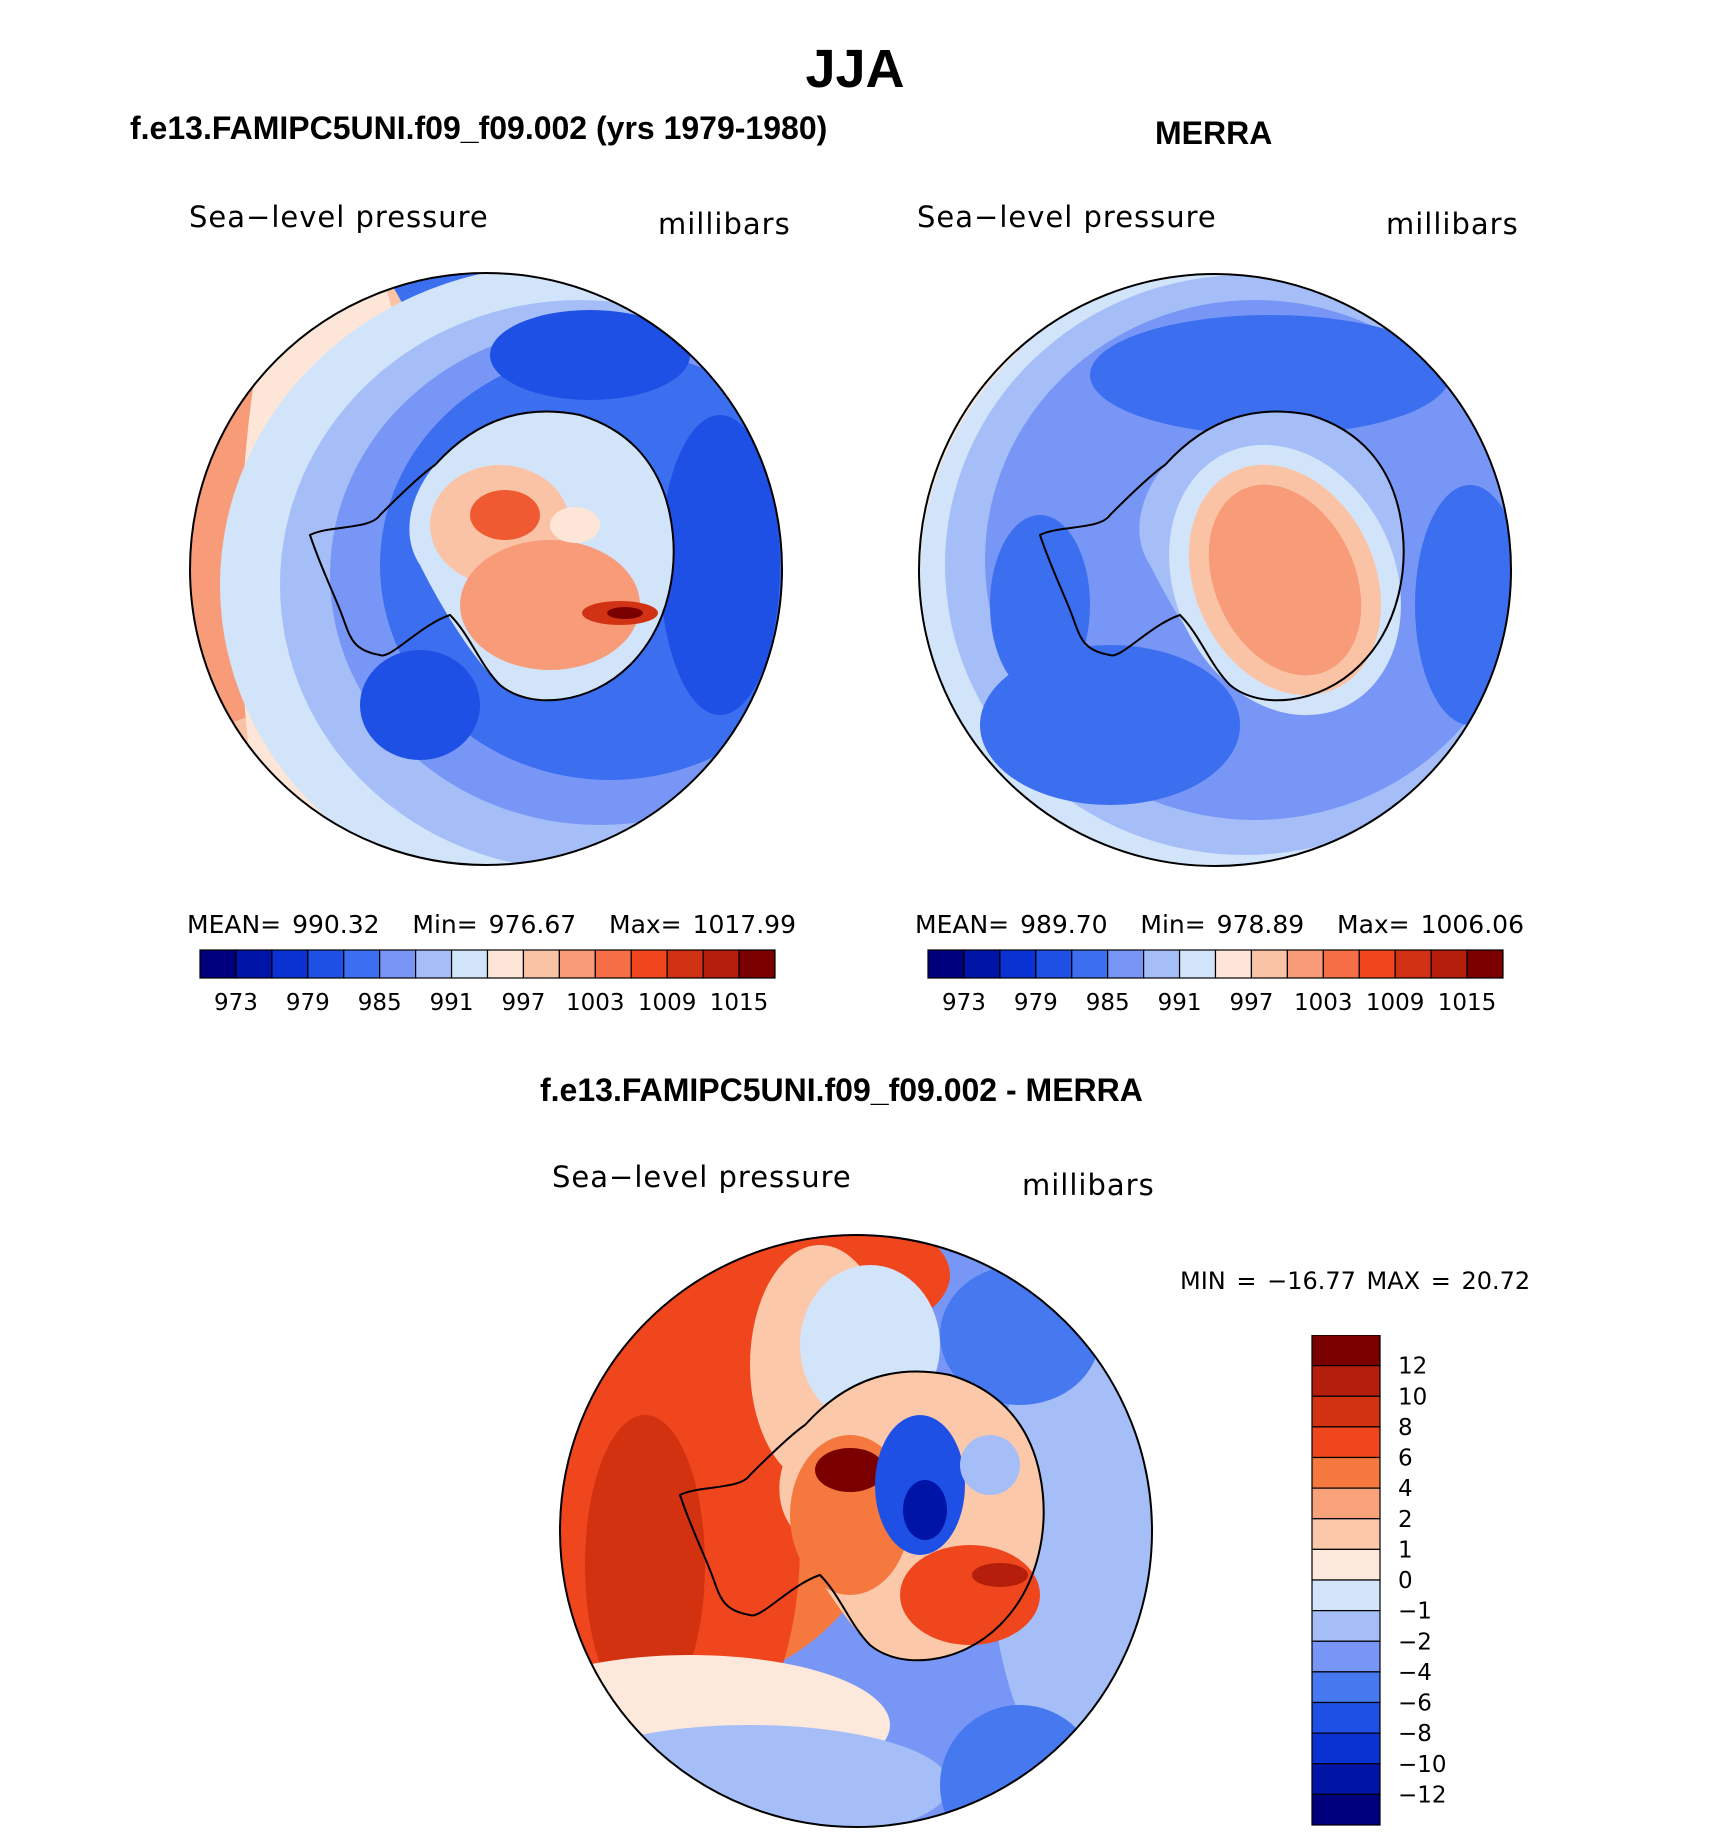 The width and height of the screenshot is (1710, 1839). Describe the element at coordinates (1395, 1003) in the screenshot. I see `colorbar2-tick-label: 1009` at that location.